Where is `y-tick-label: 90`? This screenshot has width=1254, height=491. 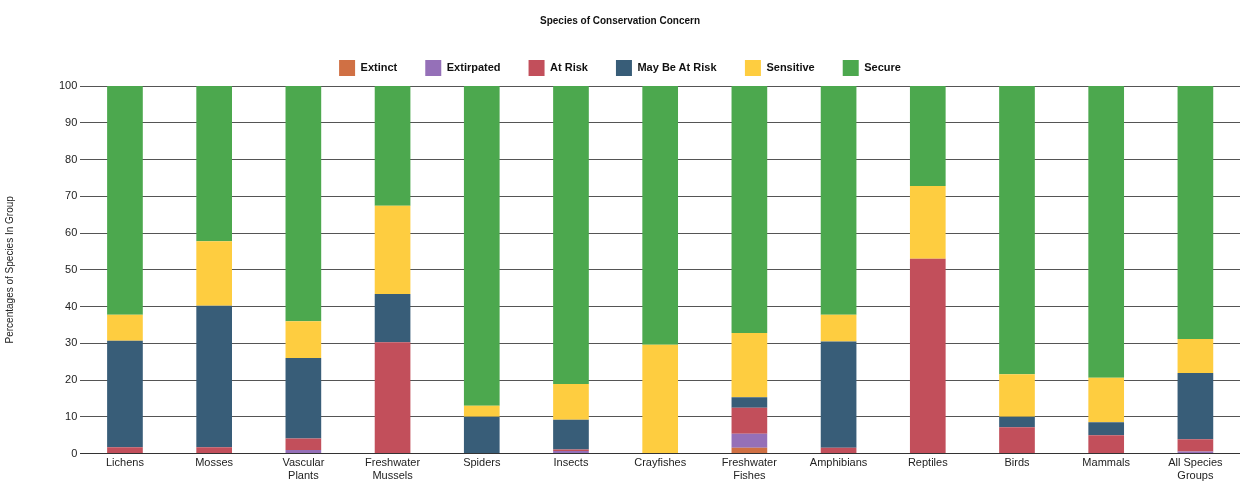 y-tick-label: 90 is located at coordinates (71, 121).